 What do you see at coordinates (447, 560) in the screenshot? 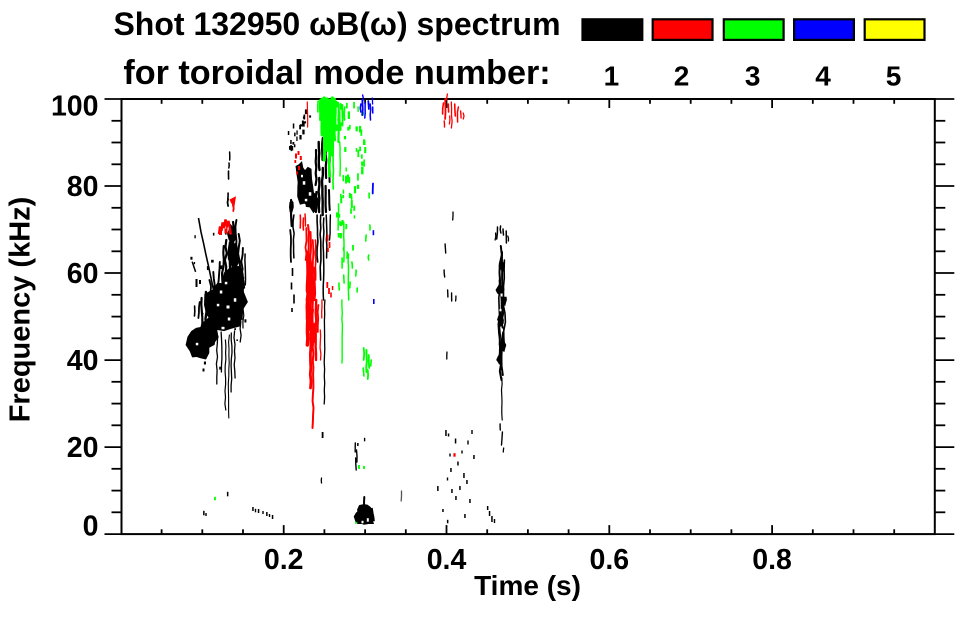
I see `svg-text: 0.4` at bounding box center [447, 560].